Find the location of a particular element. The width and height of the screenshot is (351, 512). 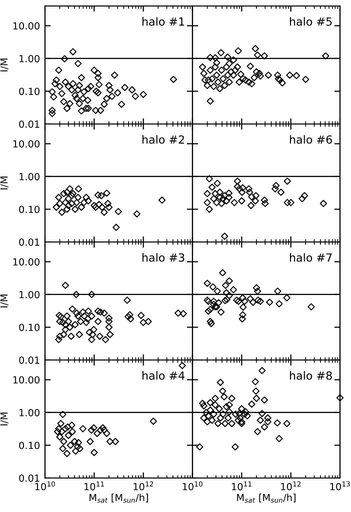

annotation: halo #8 is located at coordinates (311, 375).